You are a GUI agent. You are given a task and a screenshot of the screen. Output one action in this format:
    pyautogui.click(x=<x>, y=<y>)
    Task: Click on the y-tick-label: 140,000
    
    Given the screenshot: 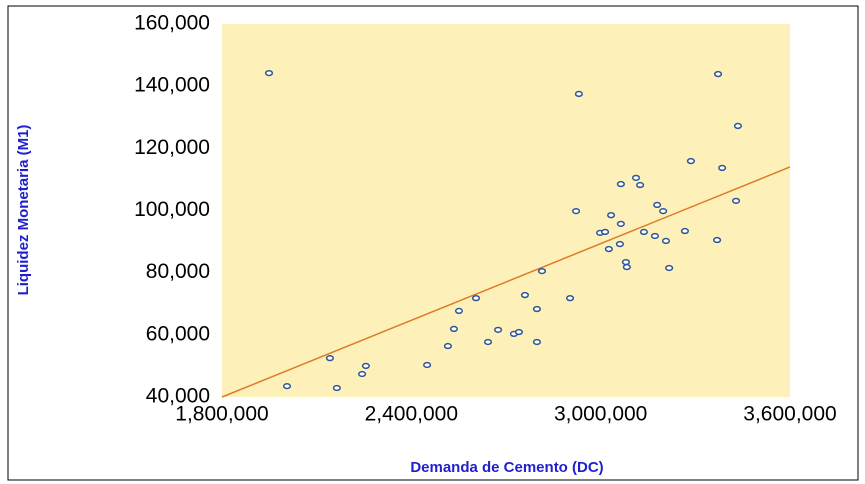 What is the action you would take?
    pyautogui.click(x=172, y=85)
    